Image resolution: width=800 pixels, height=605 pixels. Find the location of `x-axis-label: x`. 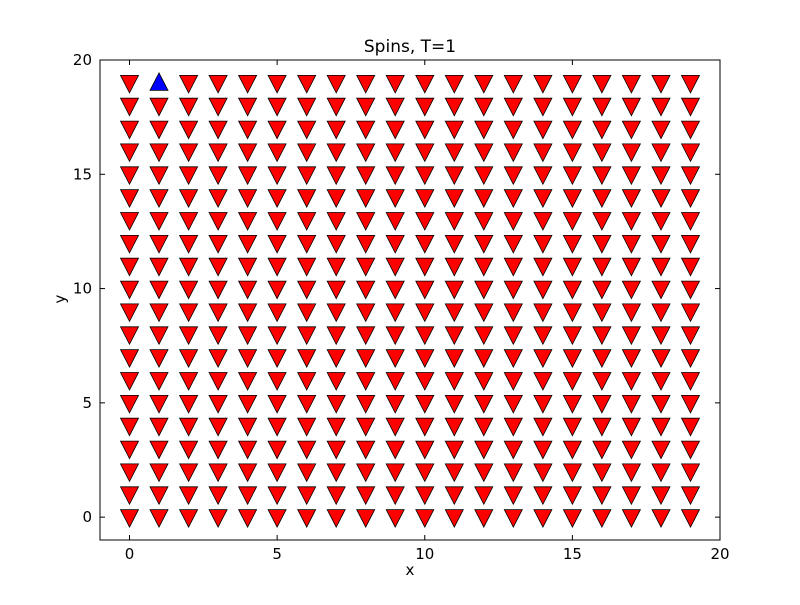

x-axis-label: x is located at coordinates (410, 570).